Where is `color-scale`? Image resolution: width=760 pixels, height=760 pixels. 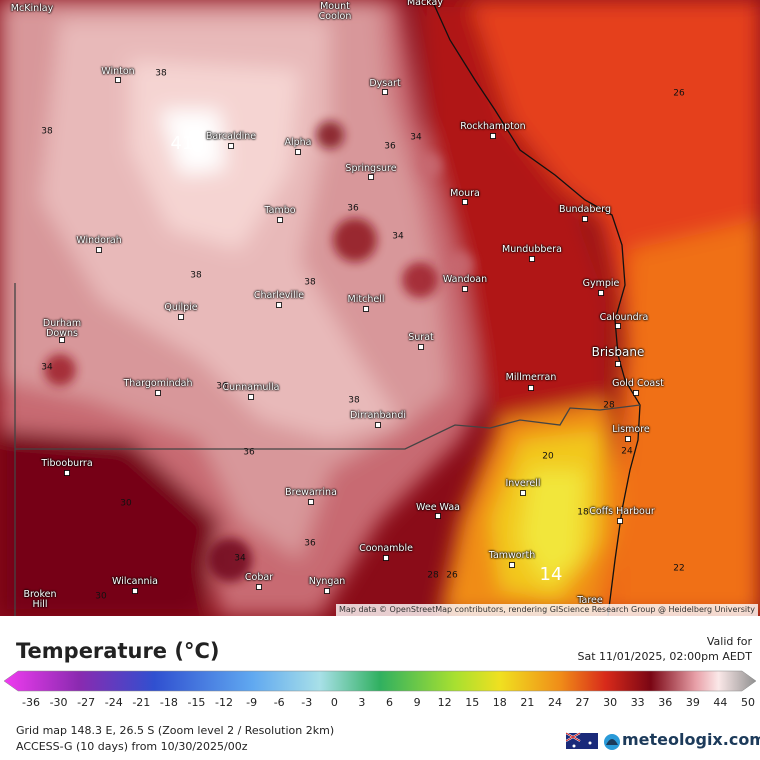 color-scale is located at coordinates (380, 681).